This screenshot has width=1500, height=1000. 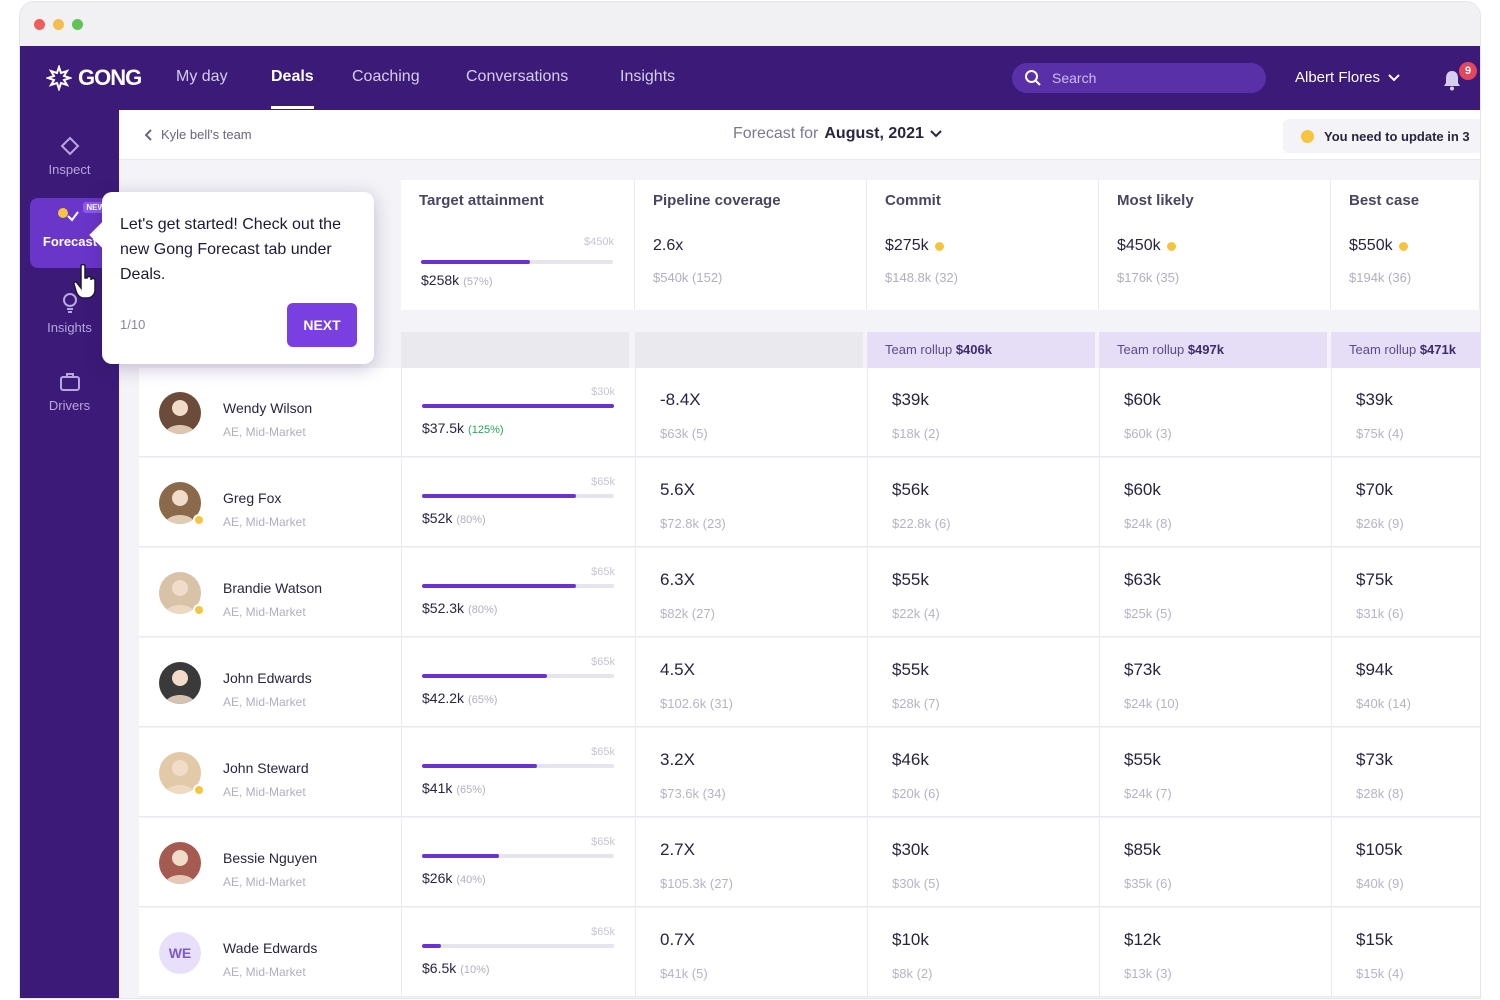 What do you see at coordinates (983, 772) in the screenshot?
I see `commit-cell: $46k $20k (6)` at bounding box center [983, 772].